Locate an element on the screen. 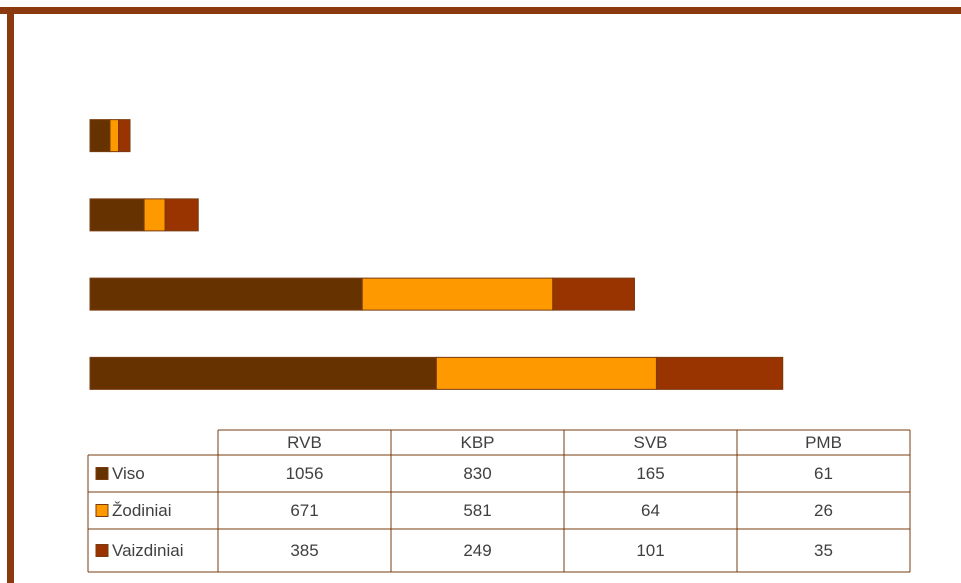 The image size is (961, 583). table-value: 101 is located at coordinates (650, 550).